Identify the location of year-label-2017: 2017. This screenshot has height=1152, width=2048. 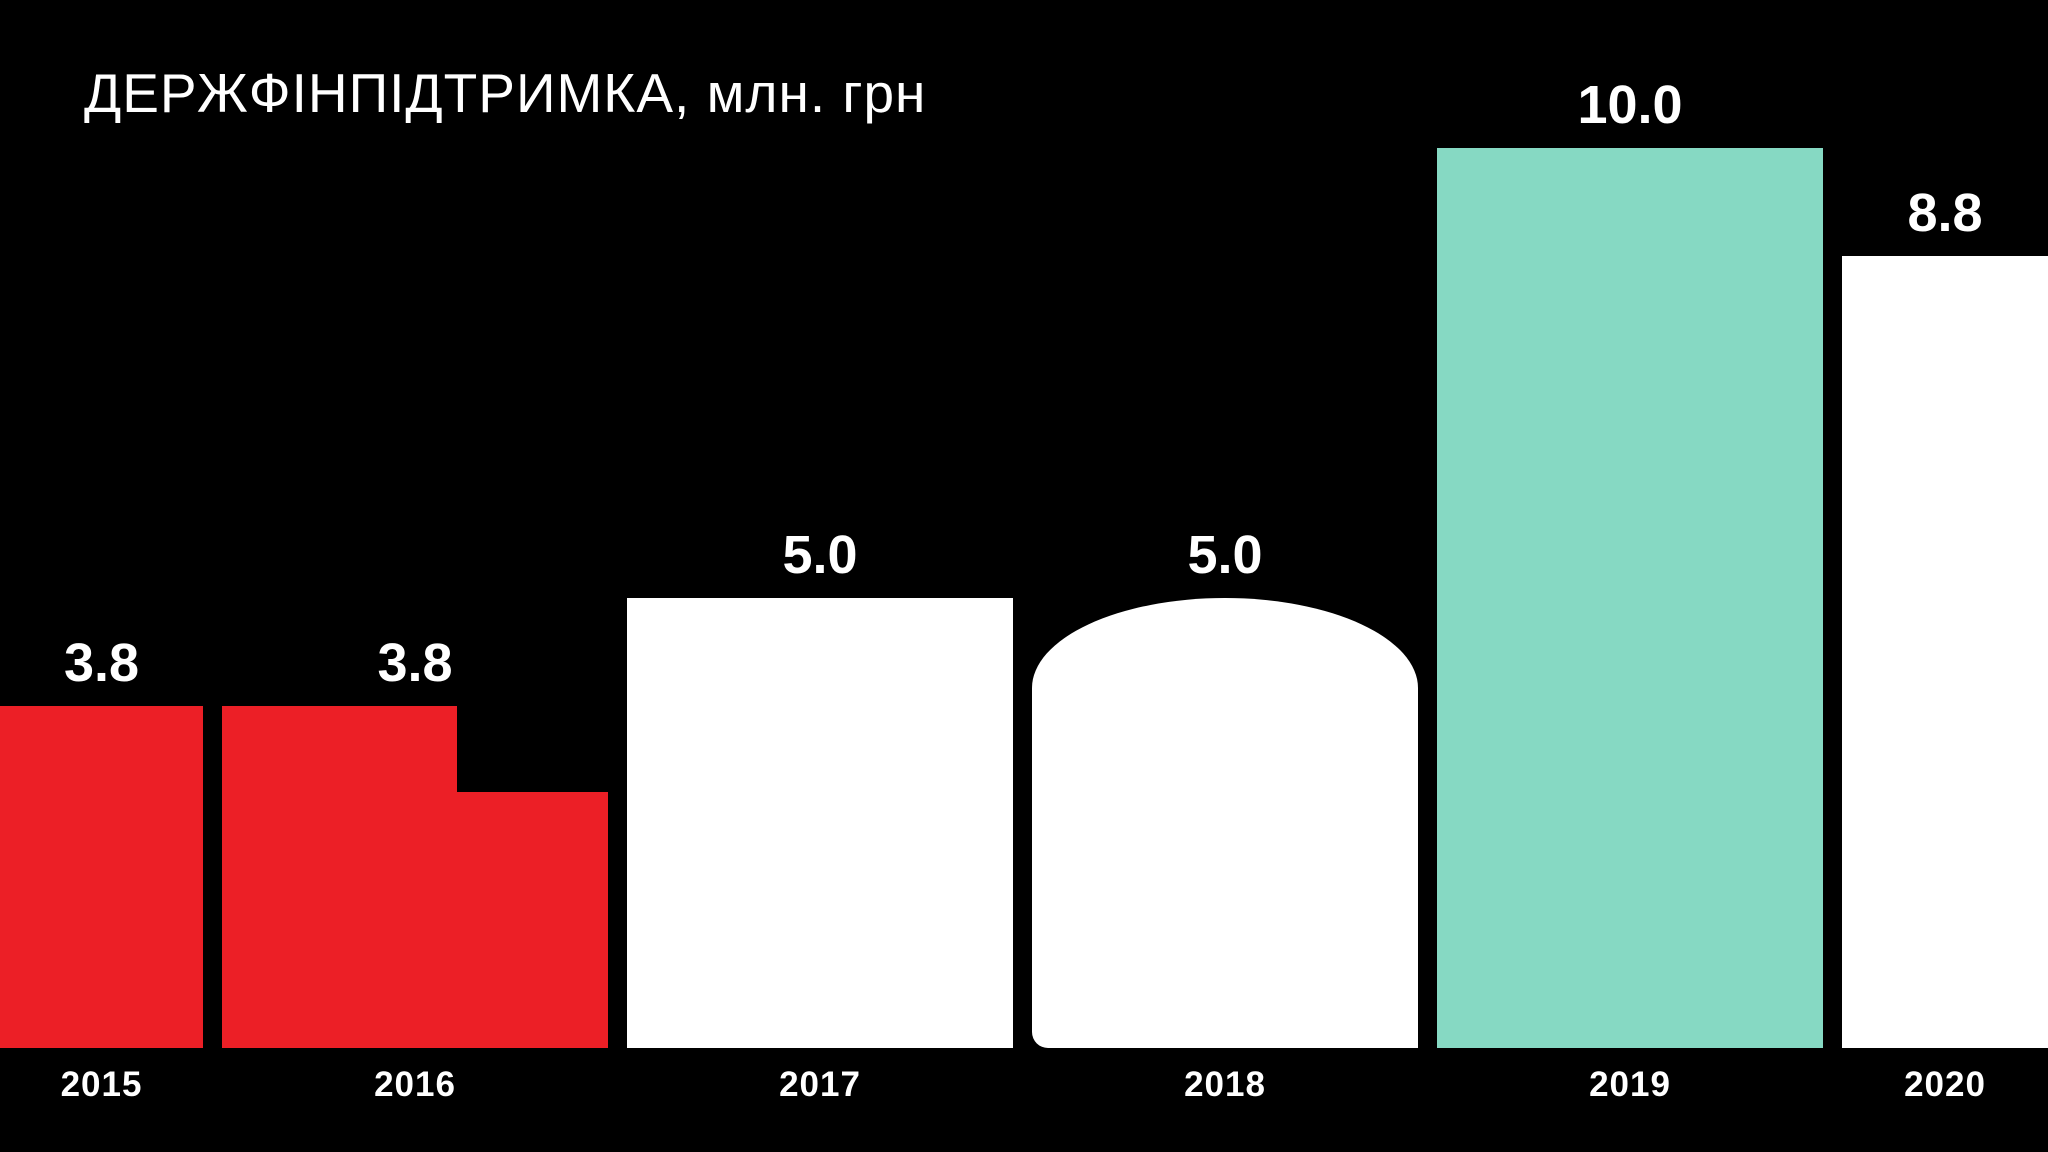
(820, 1084).